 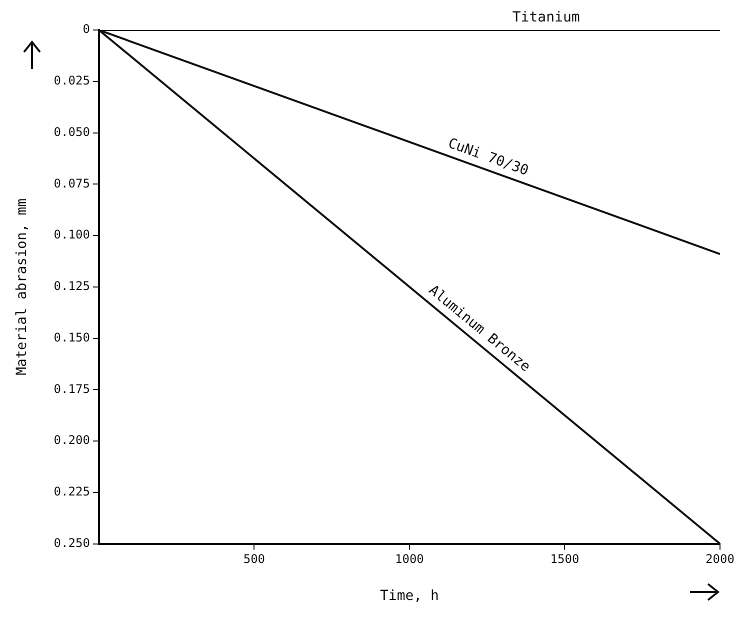 What do you see at coordinates (72, 440) in the screenshot?
I see `y-tick-label: 0.200` at bounding box center [72, 440].